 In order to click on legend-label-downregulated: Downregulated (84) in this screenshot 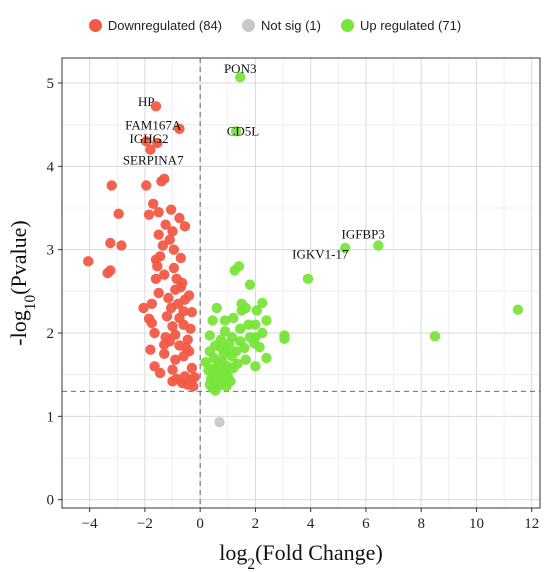, I will do `click(165, 25)`.